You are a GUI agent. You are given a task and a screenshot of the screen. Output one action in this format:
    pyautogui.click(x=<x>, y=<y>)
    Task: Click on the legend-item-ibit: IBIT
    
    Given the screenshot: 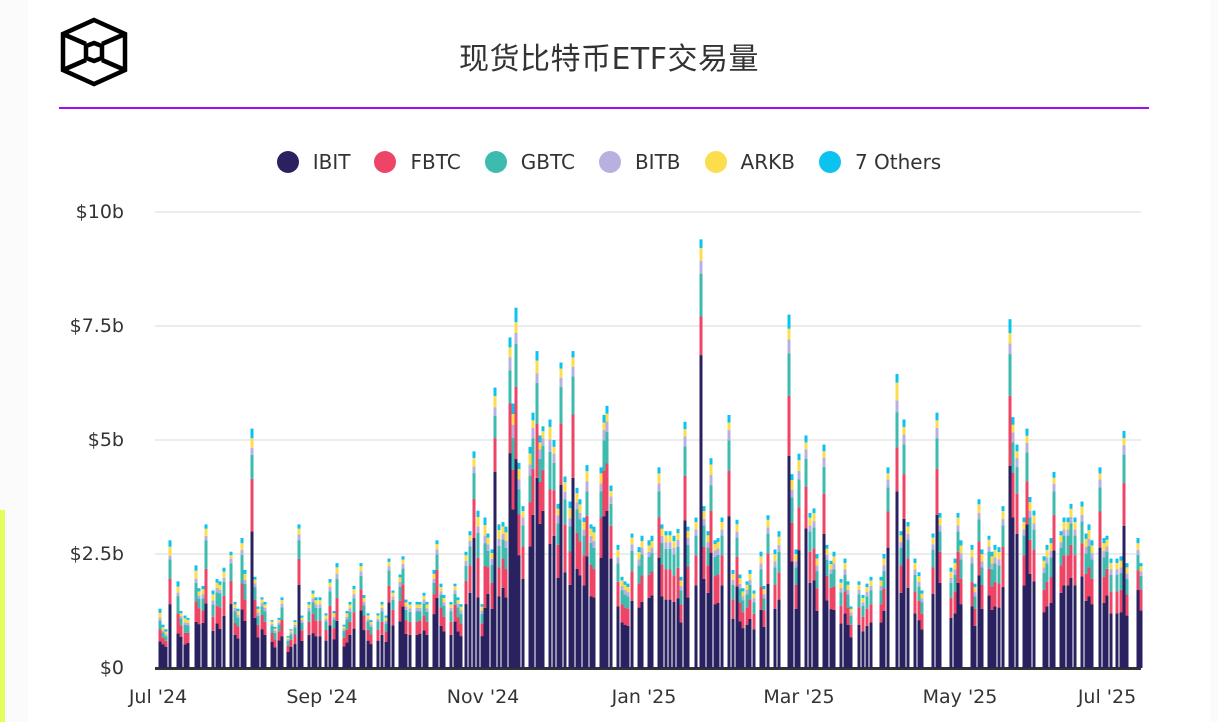 What is the action you would take?
    pyautogui.click(x=313, y=162)
    